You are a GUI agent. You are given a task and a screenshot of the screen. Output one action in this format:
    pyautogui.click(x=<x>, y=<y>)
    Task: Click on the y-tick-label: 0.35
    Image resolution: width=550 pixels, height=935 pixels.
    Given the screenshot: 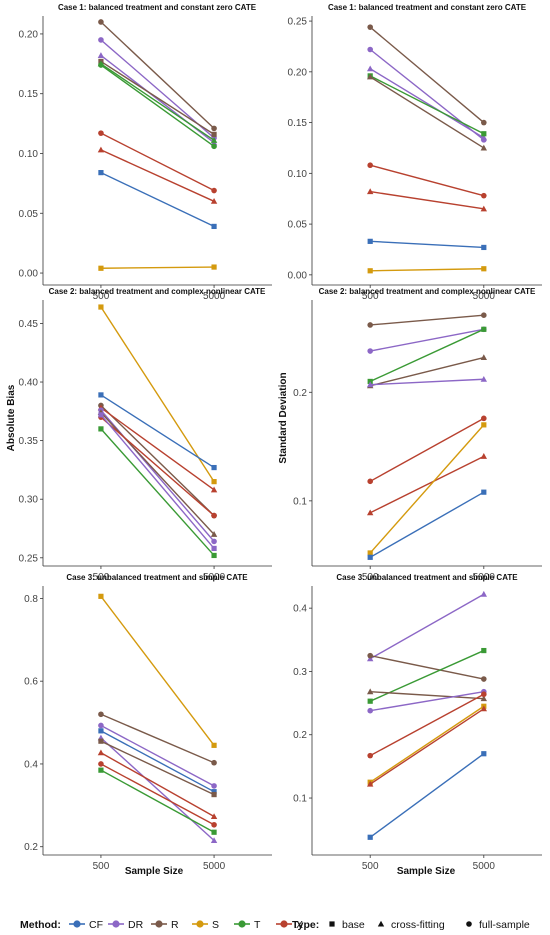 What is the action you would take?
    pyautogui.click(x=29, y=441)
    